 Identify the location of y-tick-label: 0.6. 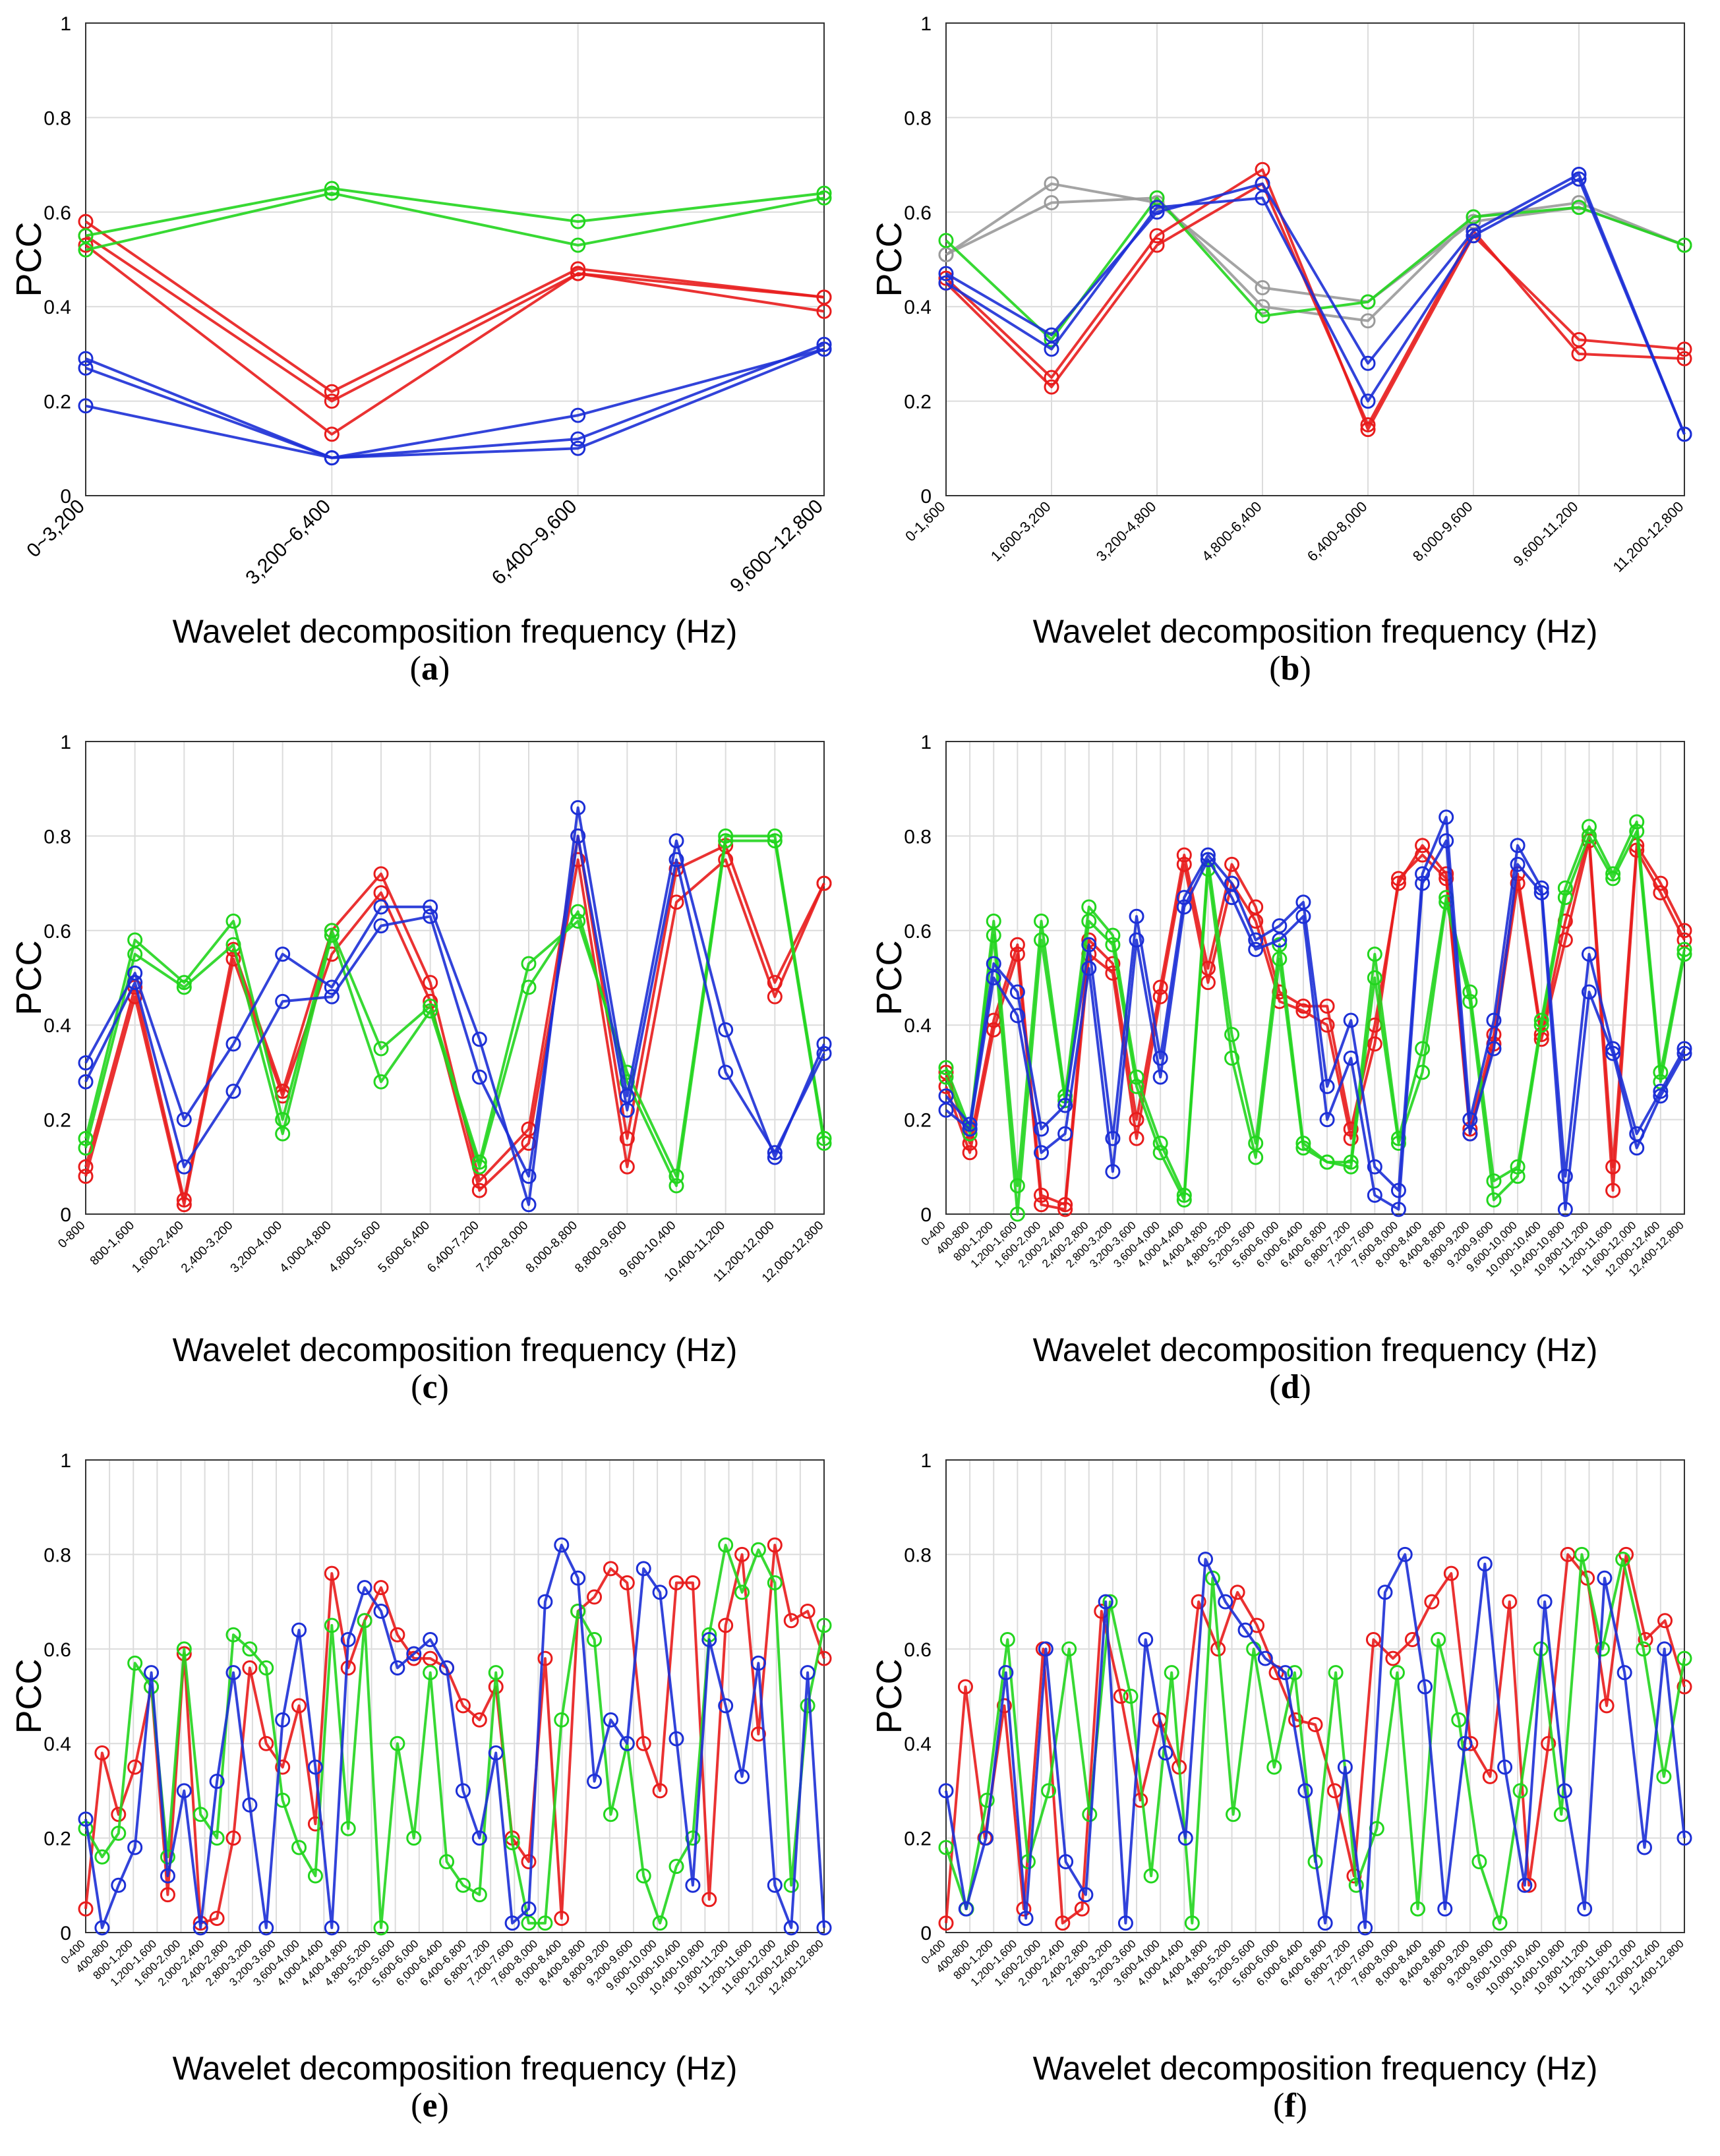
(58, 932).